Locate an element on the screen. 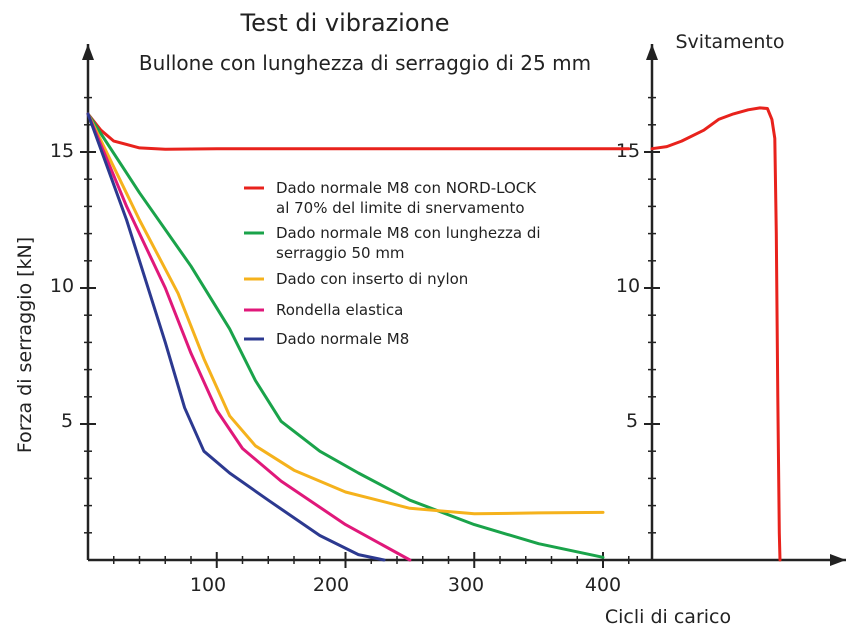 Image resolution: width=853 pixels, height=628 pixels. x-axis-label: Cicli di carico is located at coordinates (668, 617).